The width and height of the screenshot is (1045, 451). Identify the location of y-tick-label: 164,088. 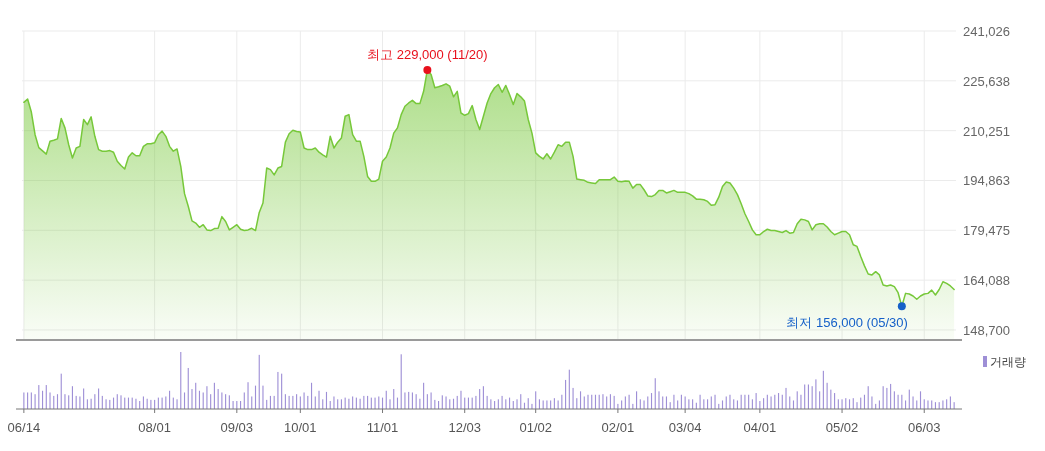
(986, 281).